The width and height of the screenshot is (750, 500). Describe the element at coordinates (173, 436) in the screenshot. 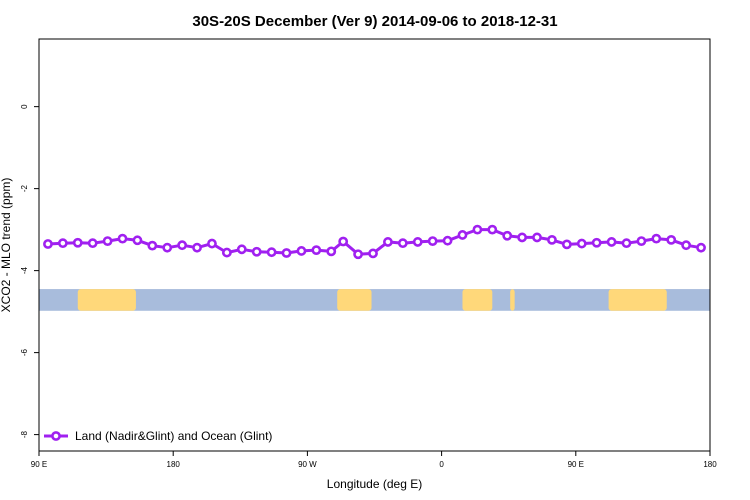

I see `legend-series-label: Land (Nadir&Glint) and Ocean (Glint)` at that location.